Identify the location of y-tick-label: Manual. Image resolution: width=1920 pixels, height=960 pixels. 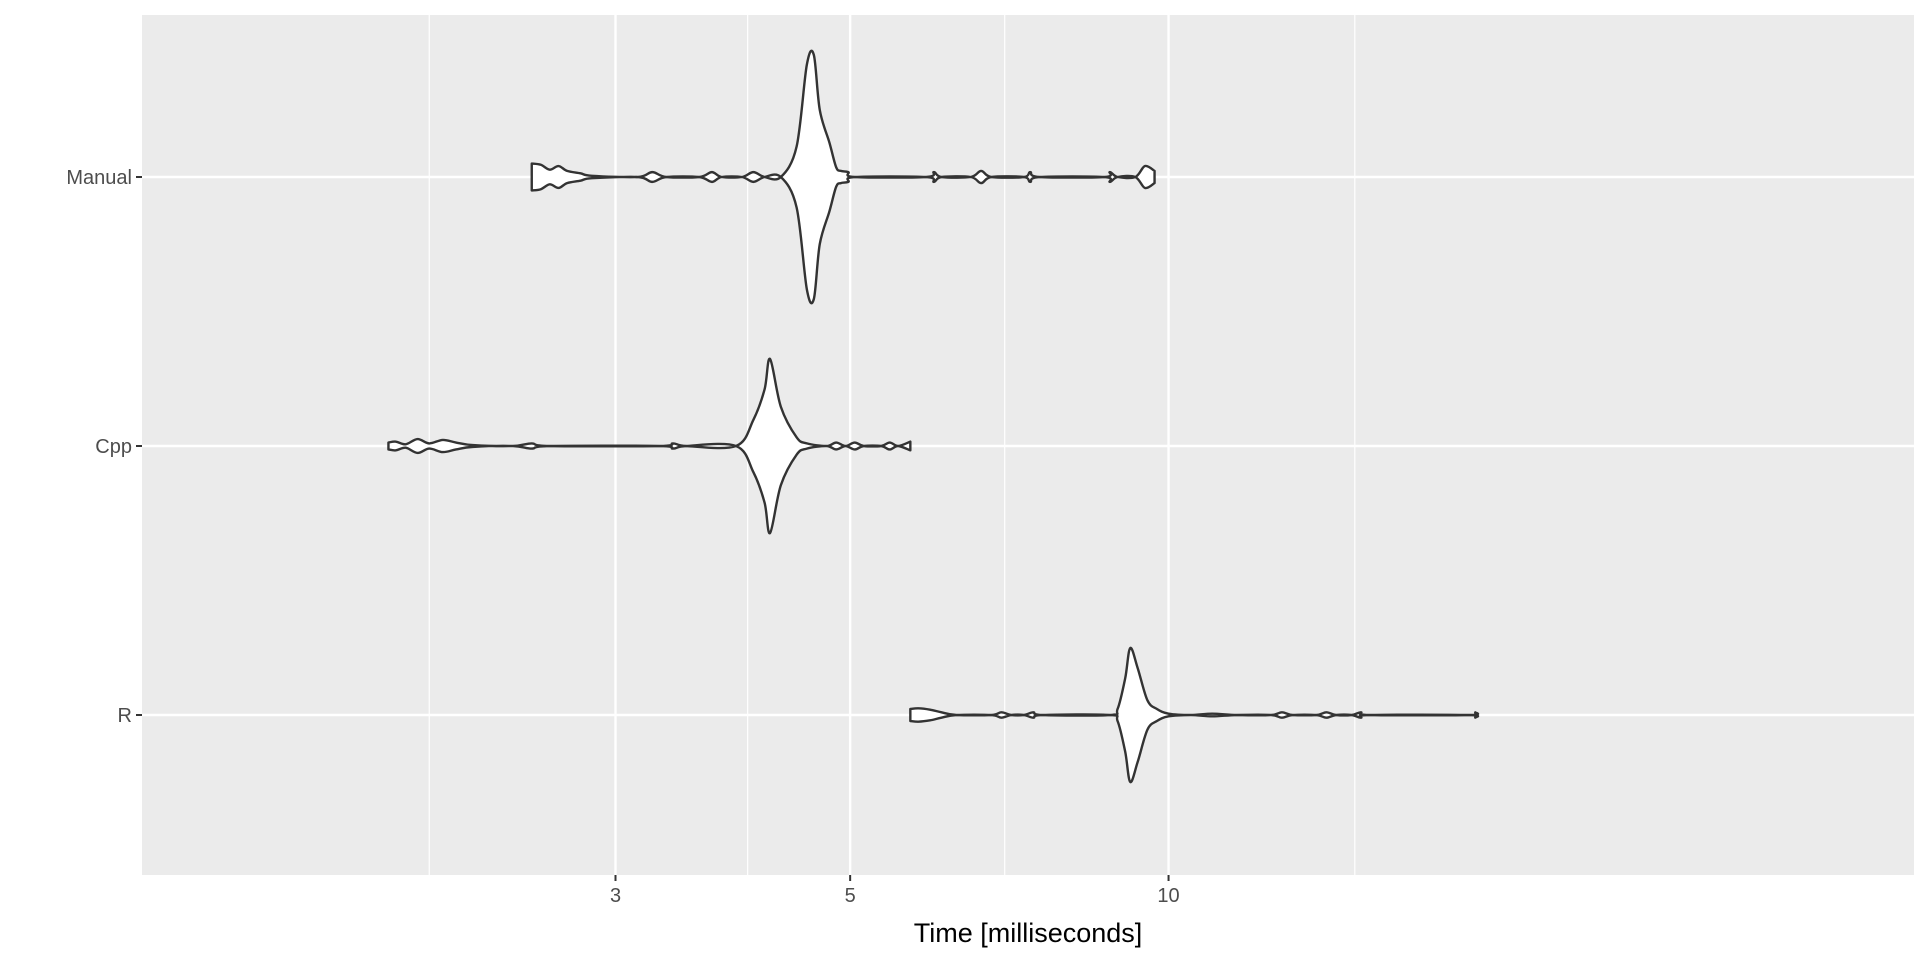
(99, 178).